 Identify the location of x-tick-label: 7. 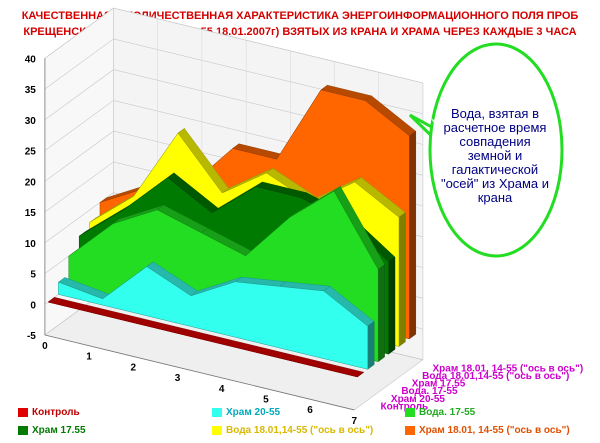
(354, 421).